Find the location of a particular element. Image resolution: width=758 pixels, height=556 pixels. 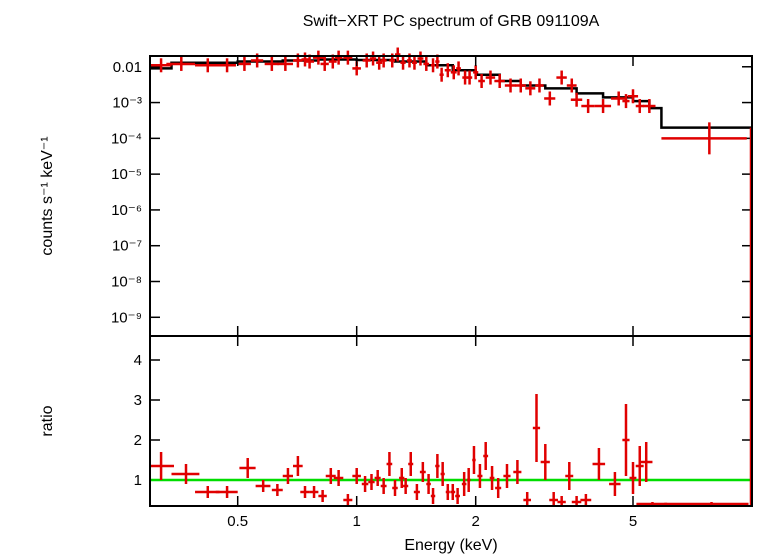

spectrum-model-line is located at coordinates (451, 93).